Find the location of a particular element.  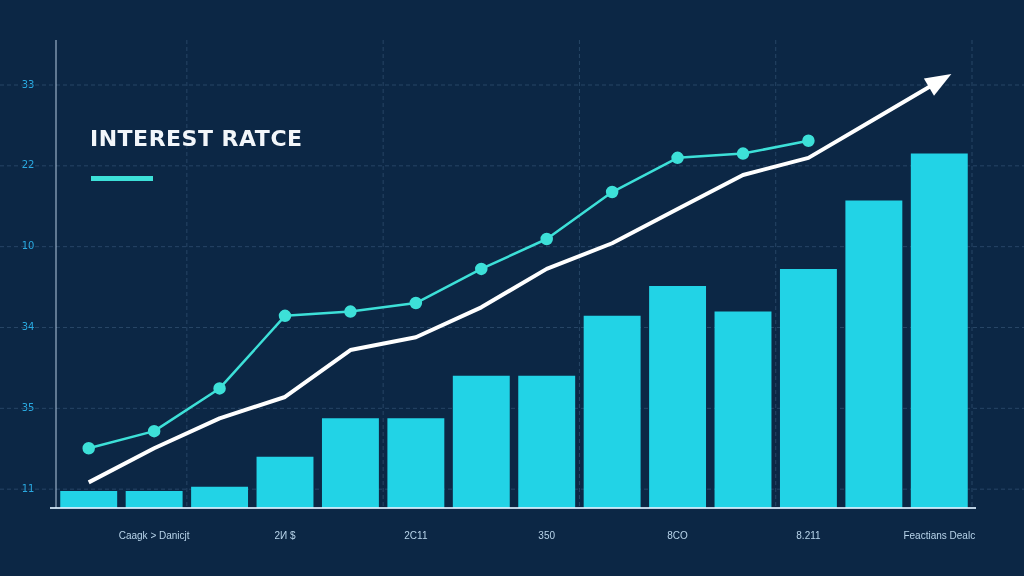

annotation: 34 is located at coordinates (28, 327).